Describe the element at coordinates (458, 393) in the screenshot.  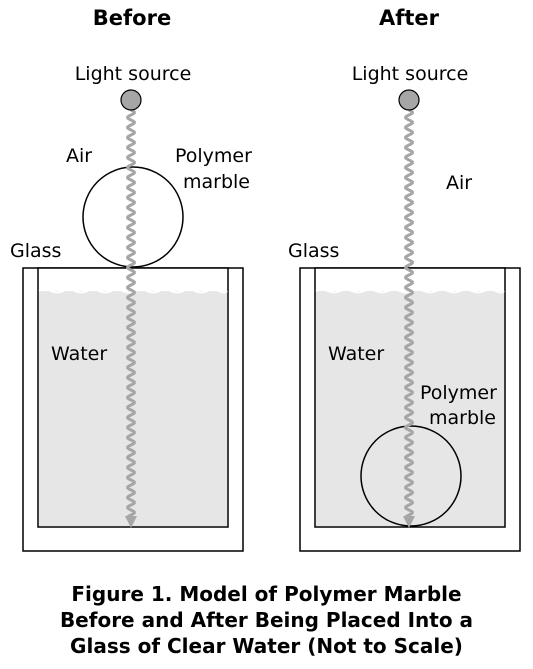
I see `after-marble-label-line1: Polymer` at that location.